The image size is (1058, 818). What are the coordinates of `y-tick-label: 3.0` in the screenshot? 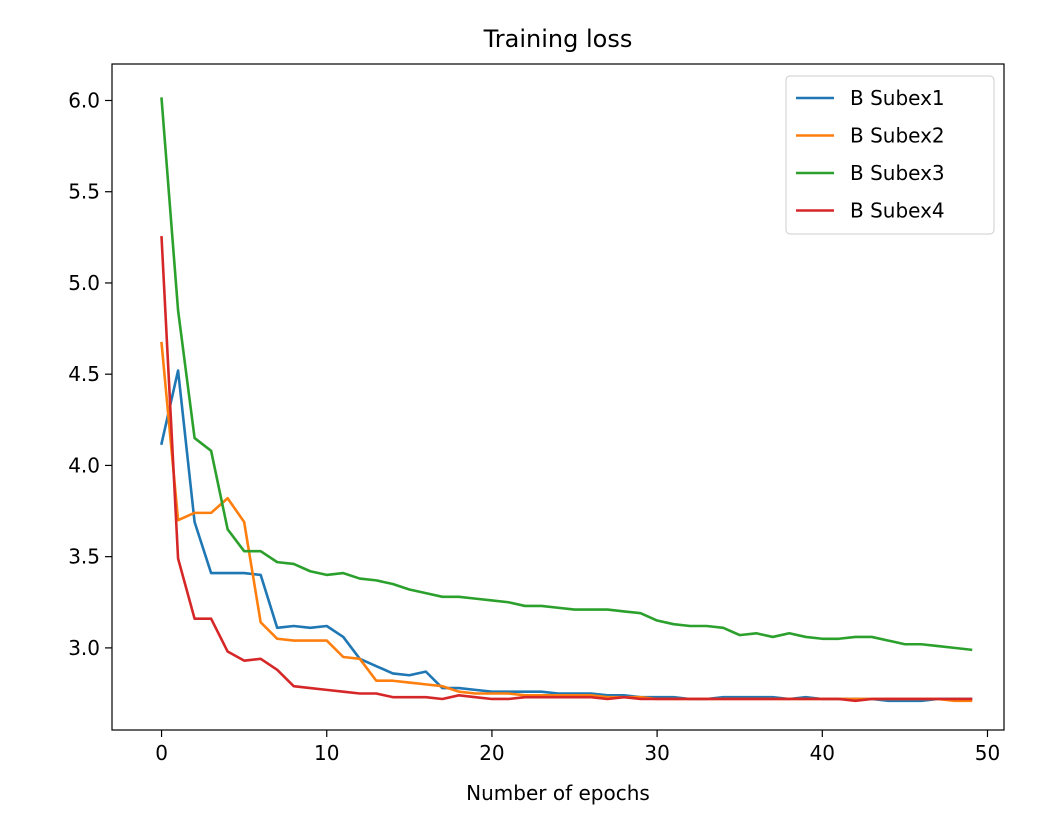 It's located at (84, 648).